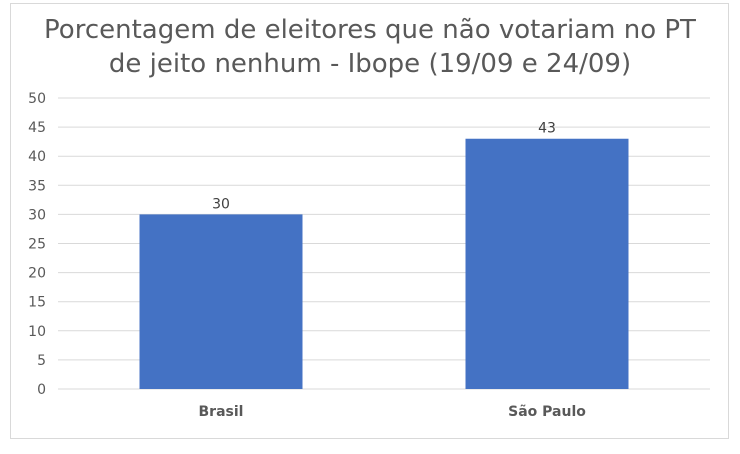 This screenshot has height=454, width=740. I want to click on y-tick-label-40: 40, so click(37, 157).